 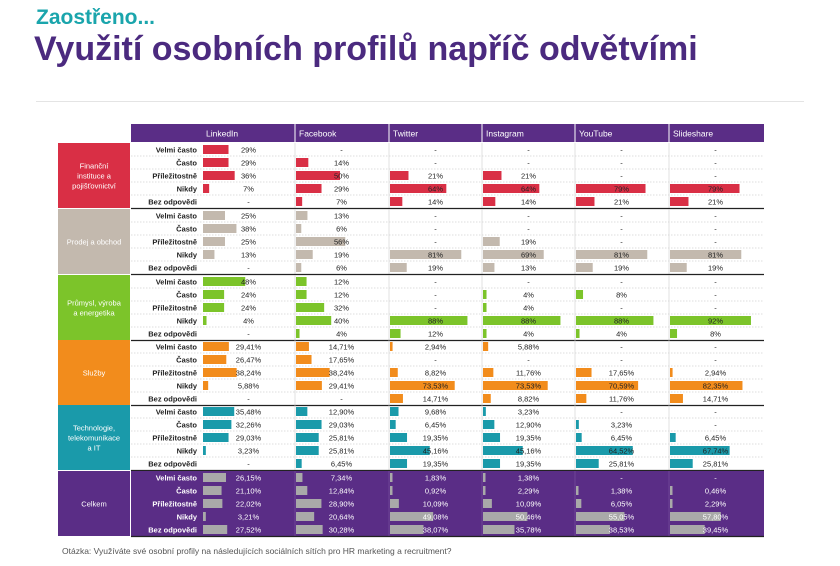 What do you see at coordinates (249, 517) in the screenshot?
I see `data-label: 3,21%` at bounding box center [249, 517].